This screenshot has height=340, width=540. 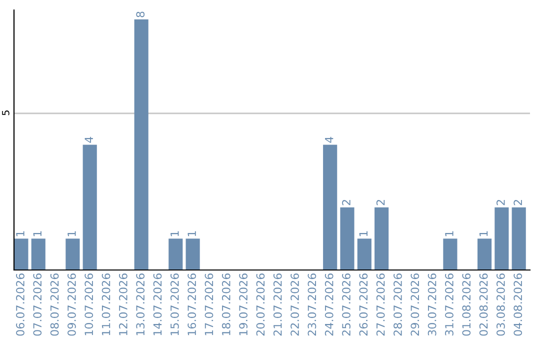 What do you see at coordinates (380, 304) in the screenshot?
I see `x-tick-label: 27.07.2026` at bounding box center [380, 304].